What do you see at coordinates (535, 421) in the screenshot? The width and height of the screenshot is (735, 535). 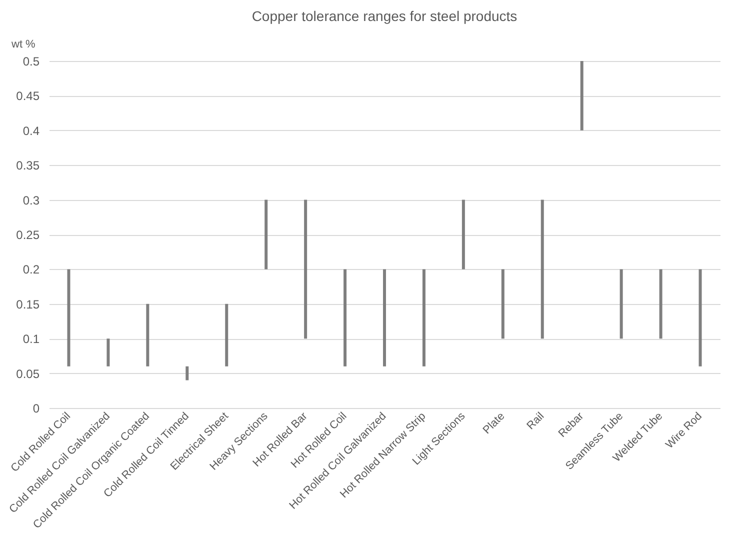 I see `x-tick-label: Rail` at bounding box center [535, 421].